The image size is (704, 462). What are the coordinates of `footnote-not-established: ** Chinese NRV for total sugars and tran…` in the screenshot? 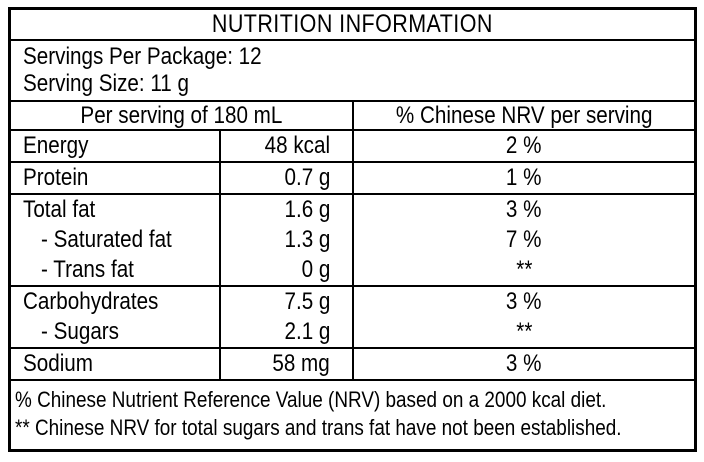 It's located at (318, 427).